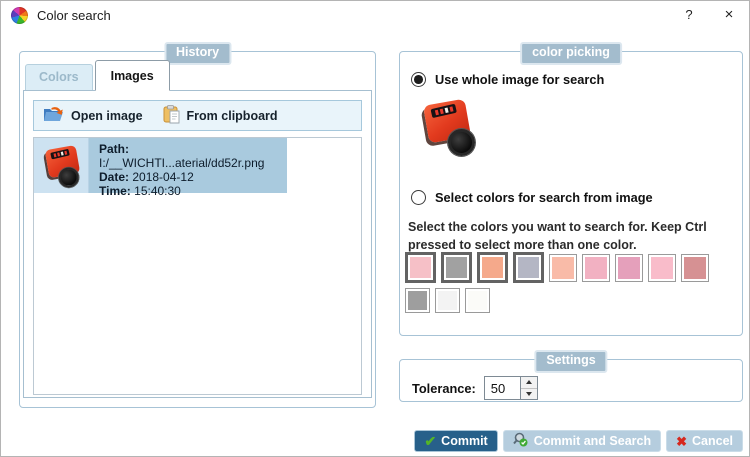  I want to click on window-title: Color search, so click(74, 15).